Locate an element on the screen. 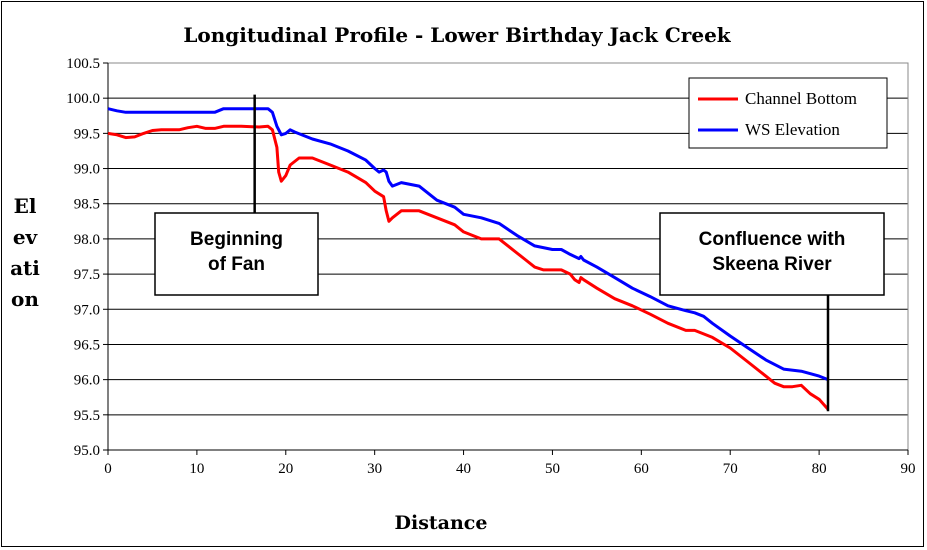 The width and height of the screenshot is (927, 550). y-tick-label: 98.0 is located at coordinates (87, 240).